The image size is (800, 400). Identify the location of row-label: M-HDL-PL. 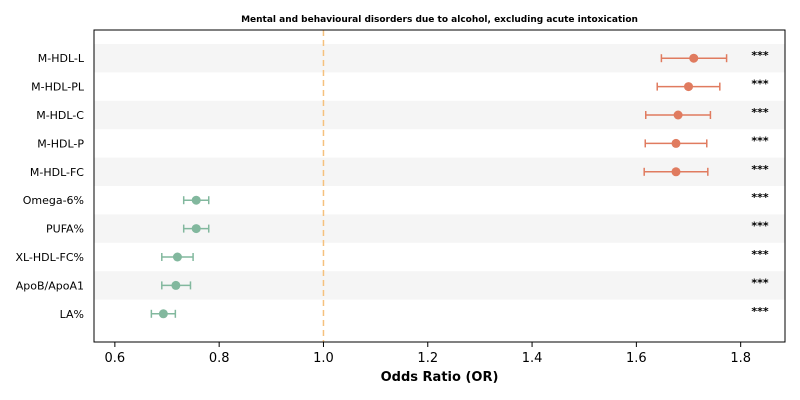
(58, 87).